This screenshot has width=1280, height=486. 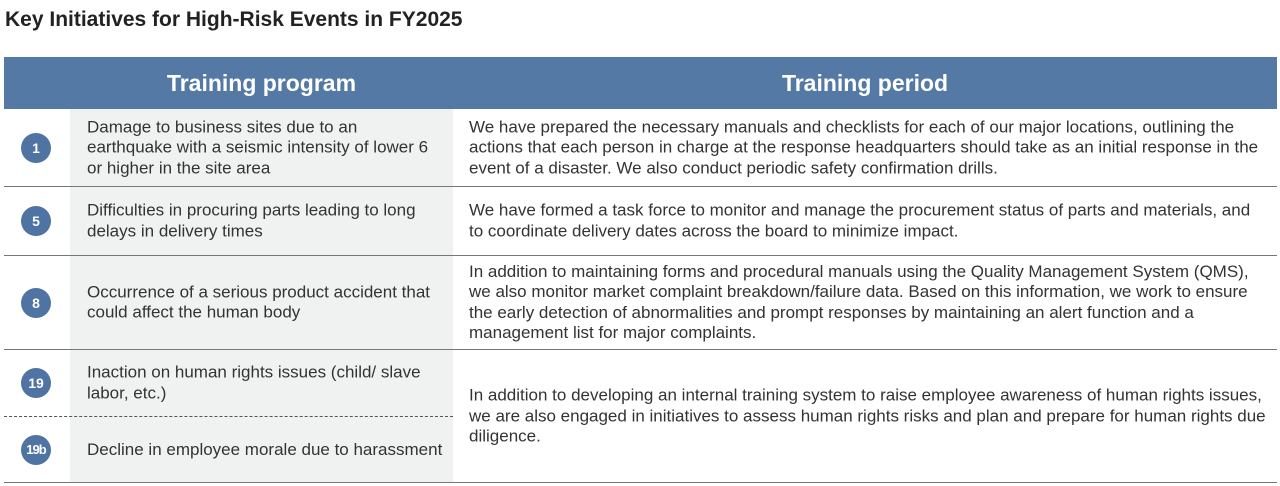 I want to click on risk-number-badge: 19b, so click(x=36, y=449).